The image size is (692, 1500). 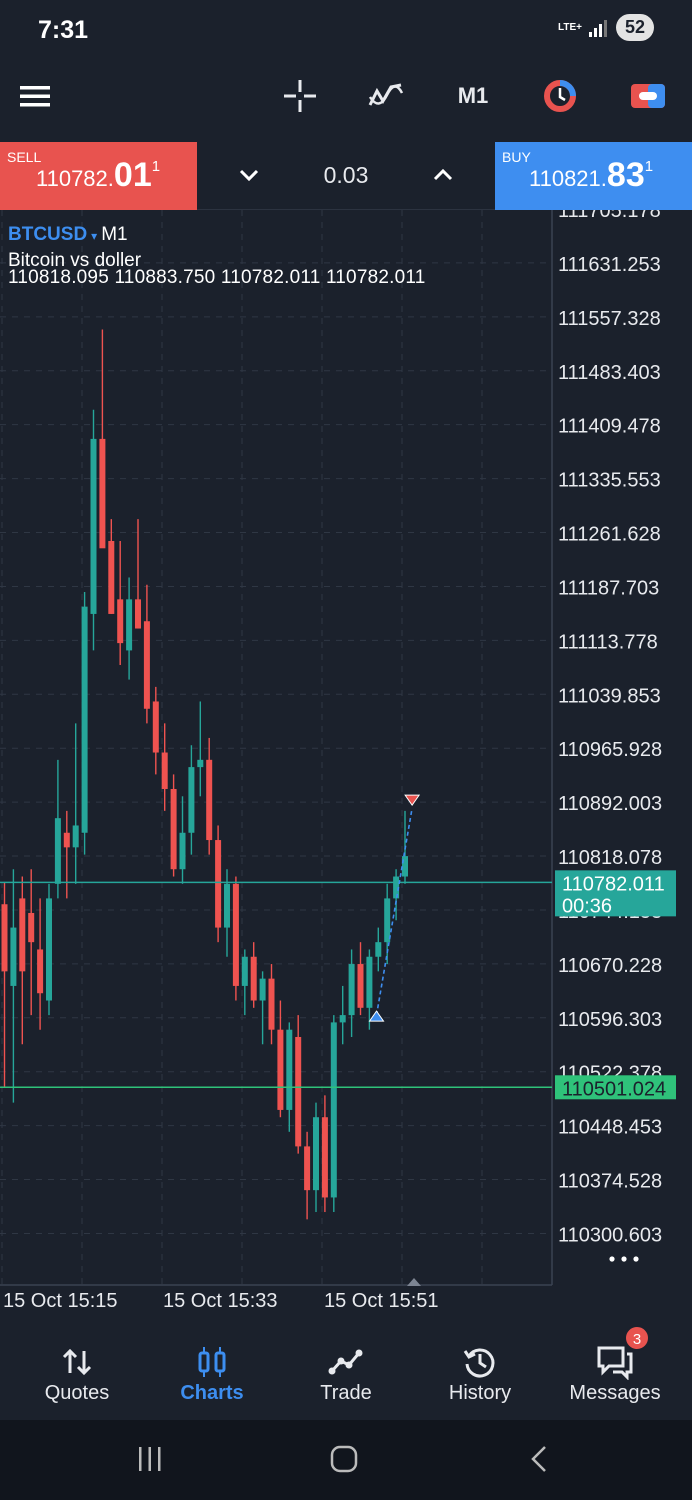 I want to click on battery-badge: 52, so click(x=634, y=27).